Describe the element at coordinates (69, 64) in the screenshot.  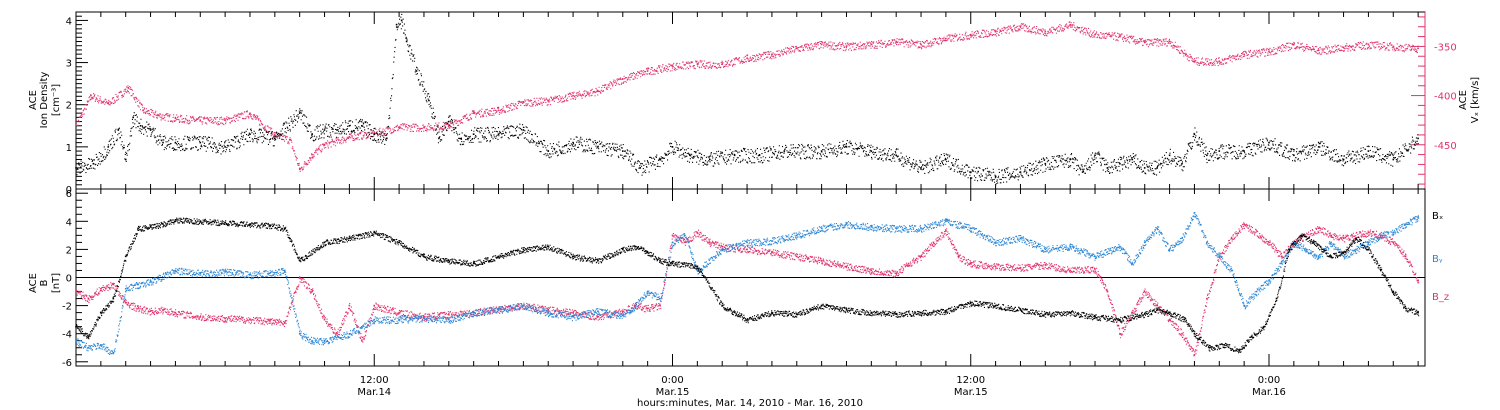
I see `top-ytick-label: 3` at that location.